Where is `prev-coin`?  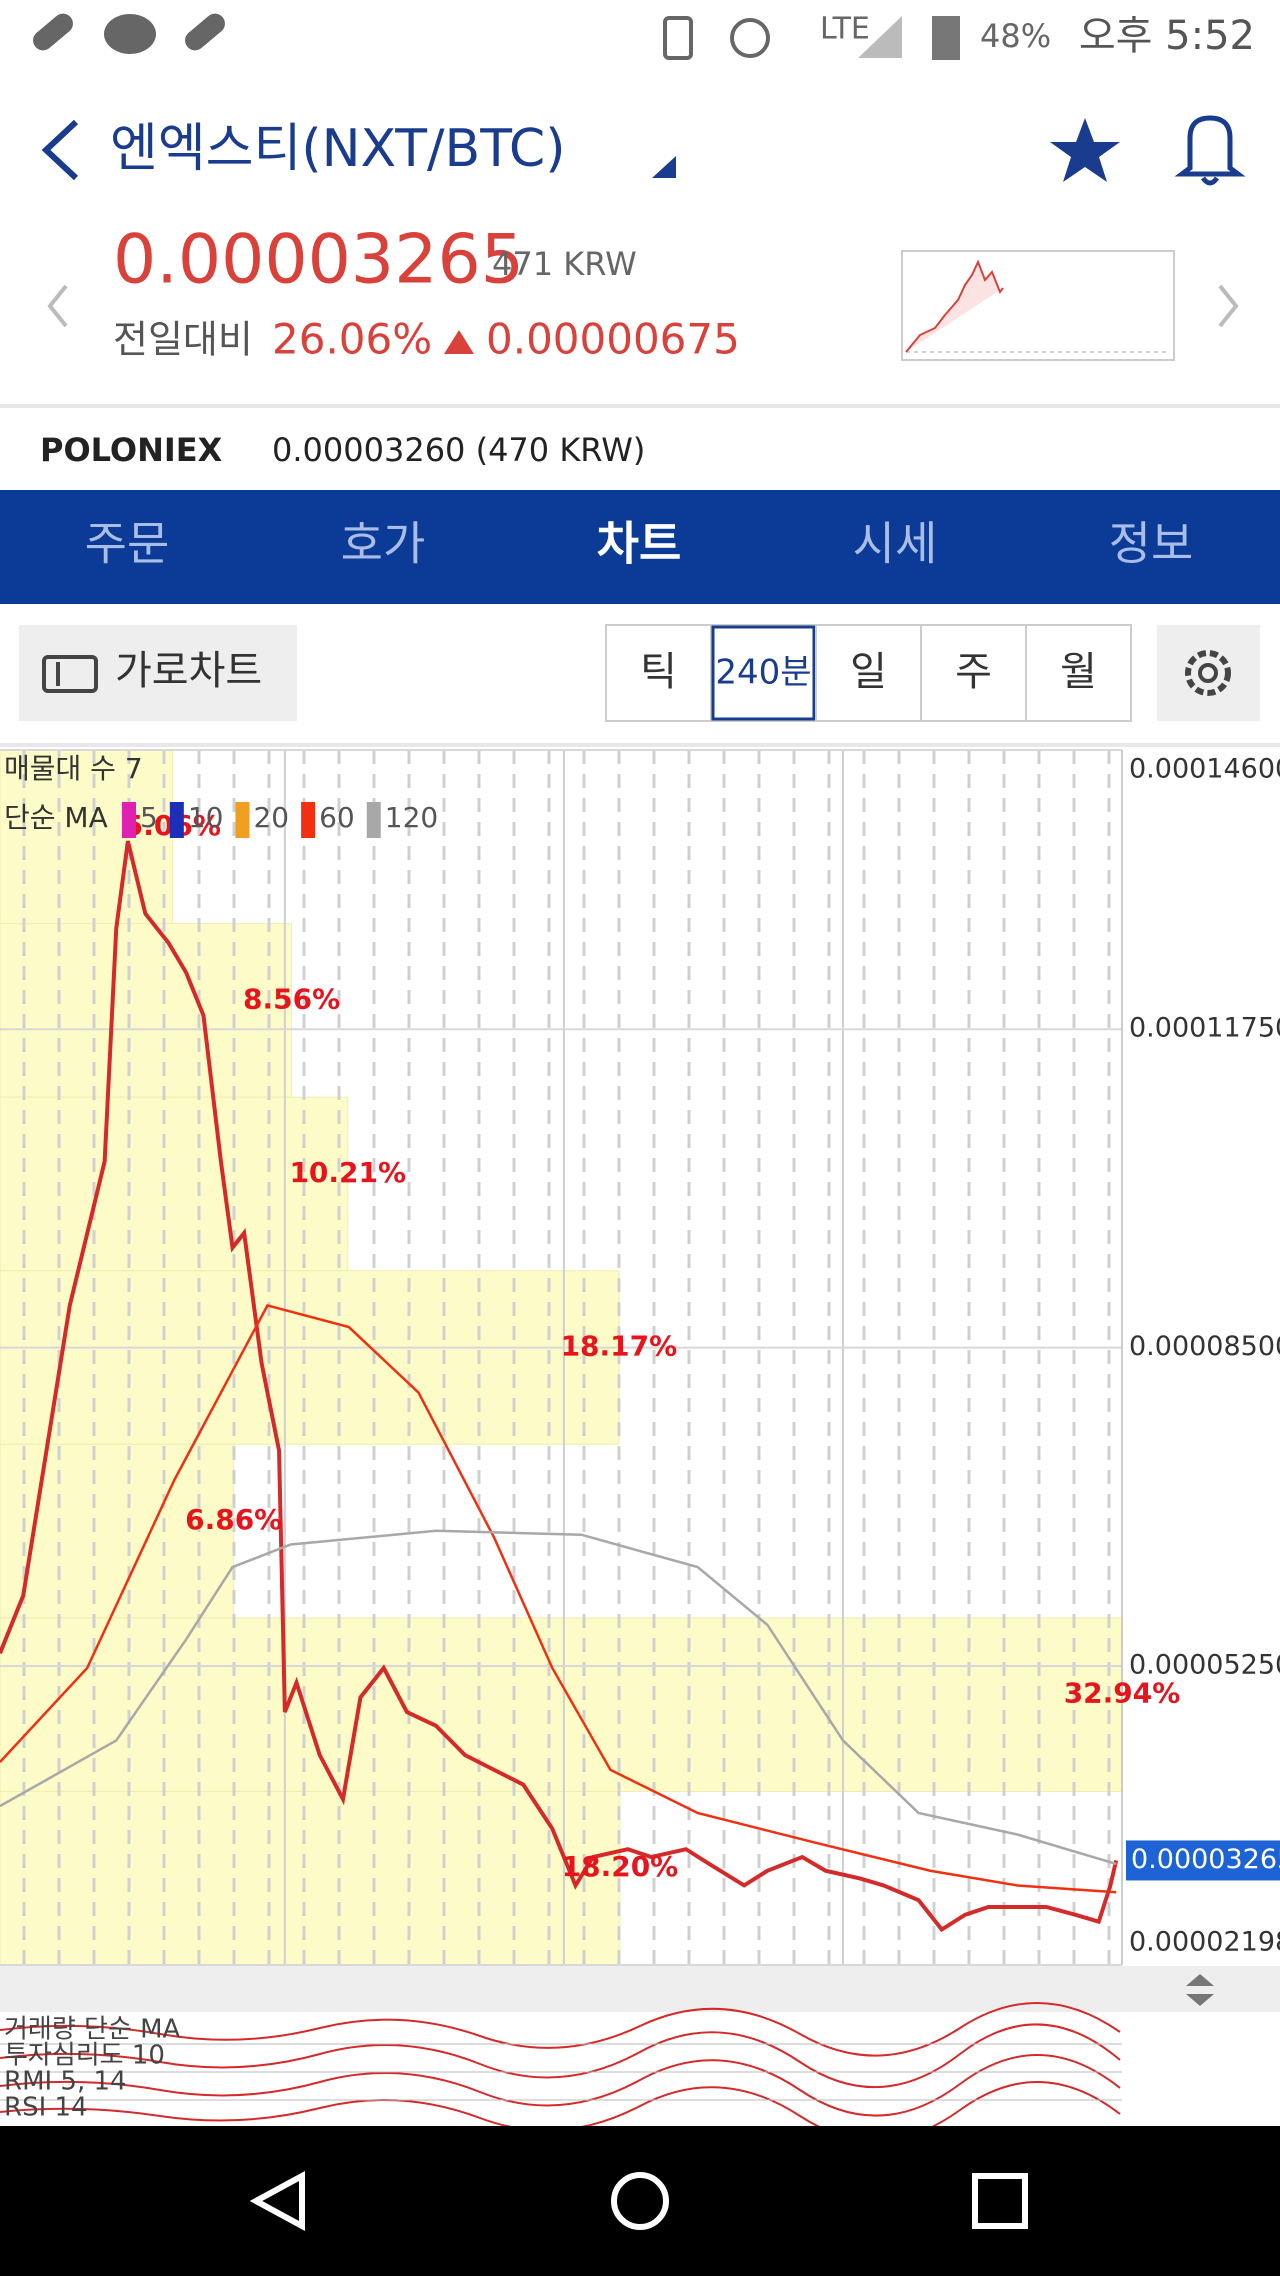
prev-coin is located at coordinates (57, 306).